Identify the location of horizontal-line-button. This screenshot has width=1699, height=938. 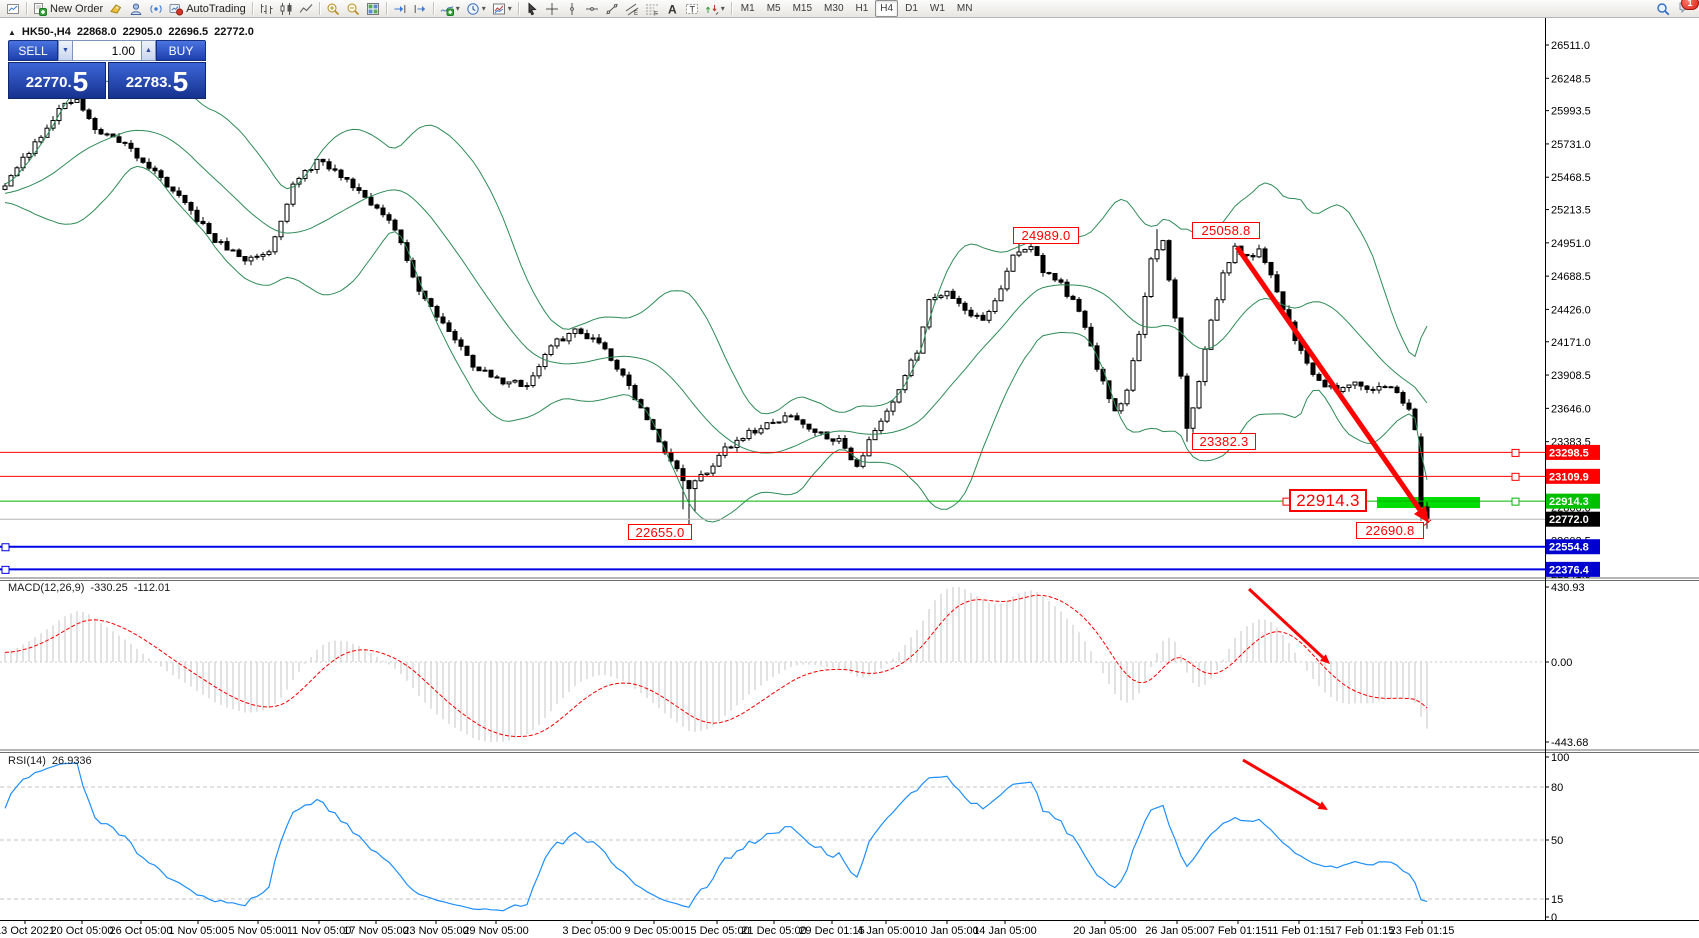
(592, 9).